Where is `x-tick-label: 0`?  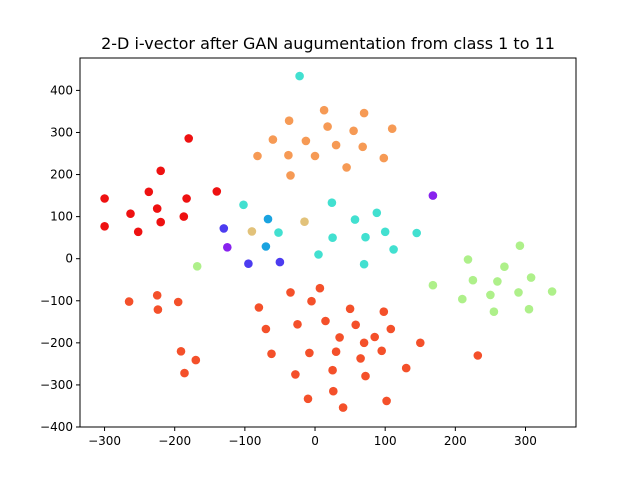 x-tick-label: 0 is located at coordinates (315, 441).